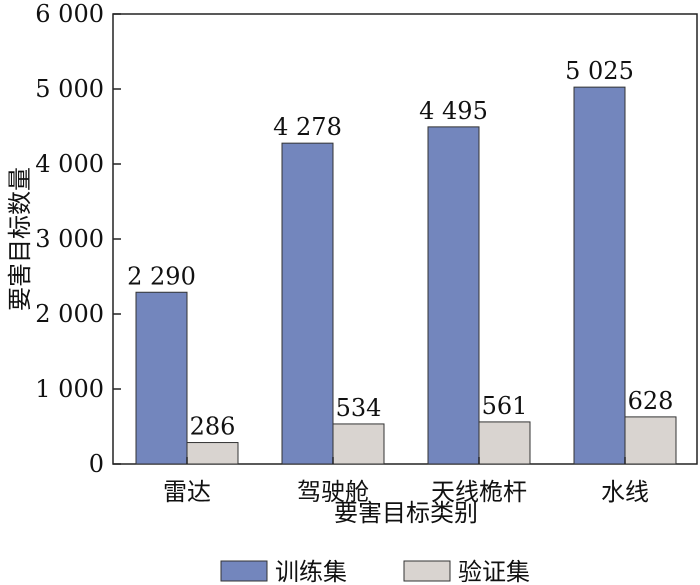 Image resolution: width=700 pixels, height=585 pixels. What do you see at coordinates (161, 276) in the screenshot?
I see `data-label: 2 290` at bounding box center [161, 276].